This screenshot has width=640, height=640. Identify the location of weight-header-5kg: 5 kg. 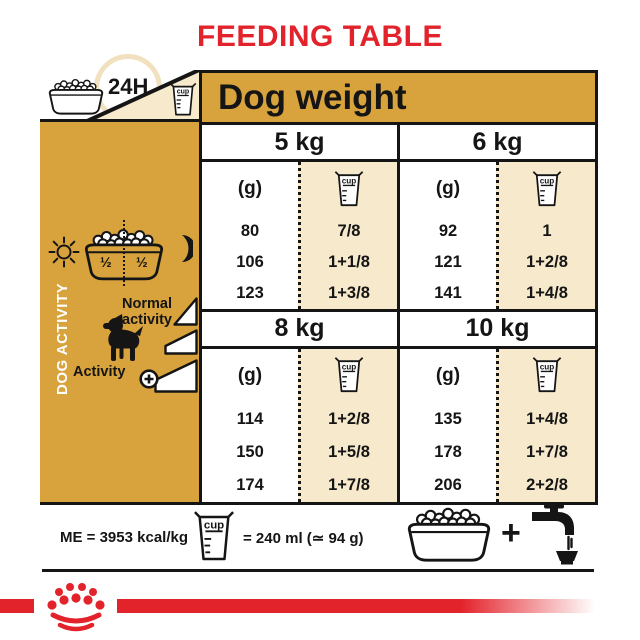
(301, 142).